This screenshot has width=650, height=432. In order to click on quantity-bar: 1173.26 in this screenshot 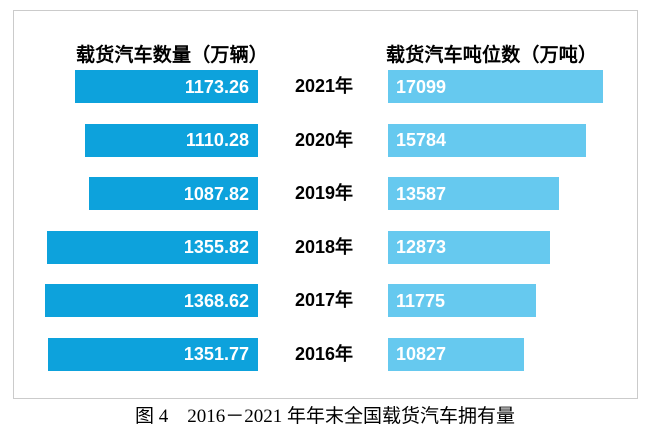, I will do `click(166, 86)`.